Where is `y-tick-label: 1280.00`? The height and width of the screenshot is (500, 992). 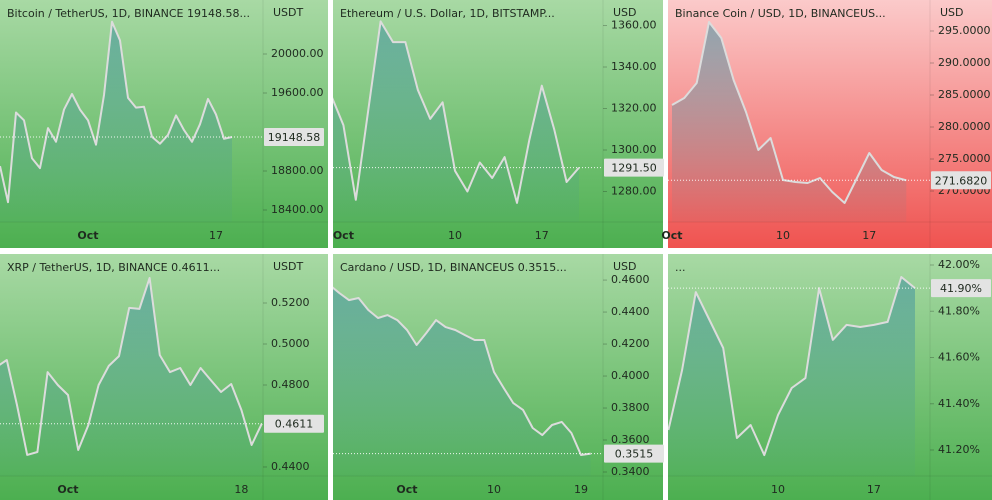
y-tick-label: 1280.00 is located at coordinates (634, 191).